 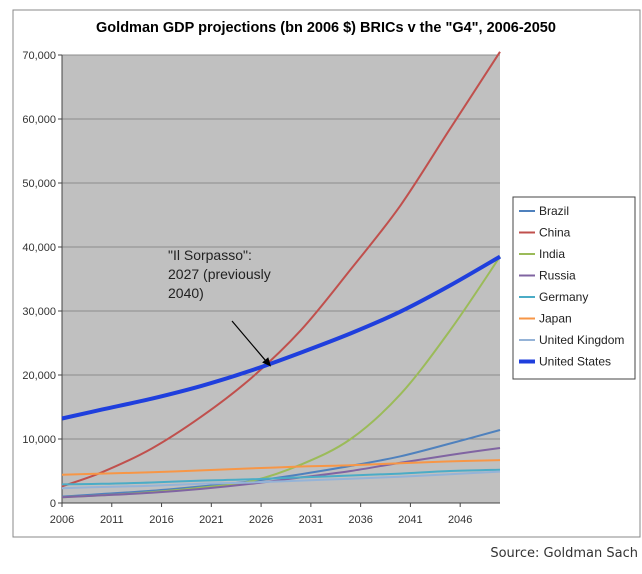 I want to click on x-tick-label: 2041, so click(x=410, y=520).